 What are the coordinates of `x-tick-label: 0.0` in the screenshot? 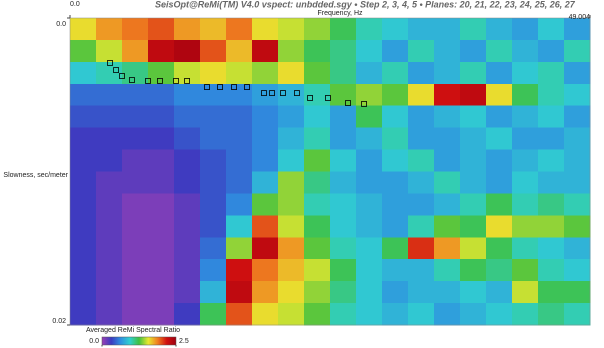 It's located at (75, 4).